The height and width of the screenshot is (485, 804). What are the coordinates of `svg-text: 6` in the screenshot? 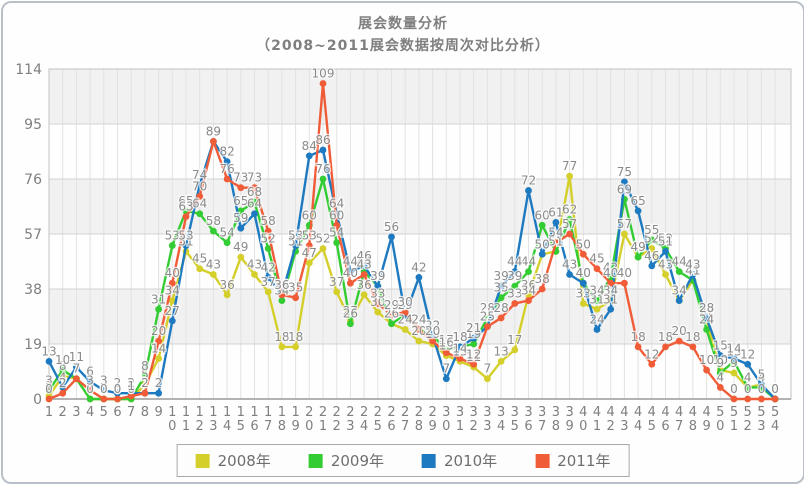 It's located at (117, 412).